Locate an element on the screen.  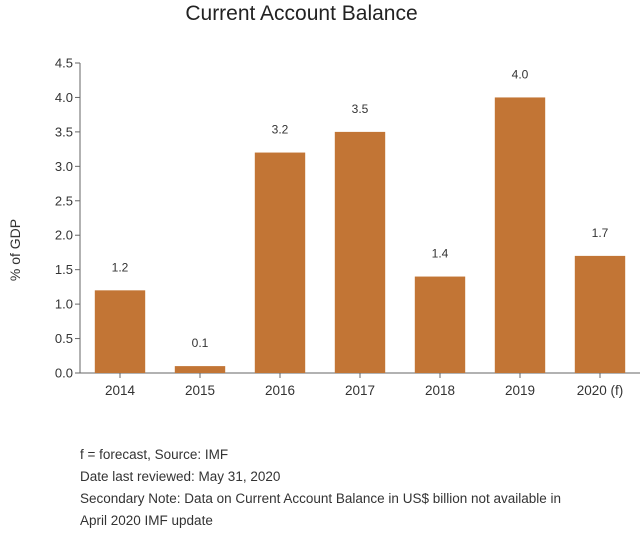
y-tick-label: 4.5 is located at coordinates (64, 63).